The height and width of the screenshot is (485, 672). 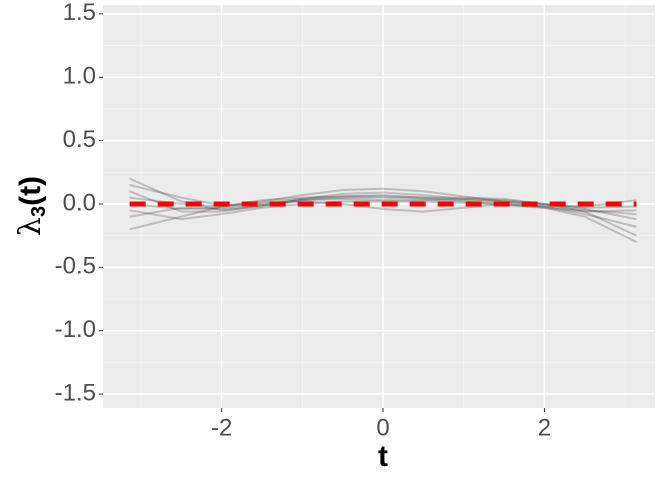 I want to click on x-tick-label: -2, so click(x=221, y=427).